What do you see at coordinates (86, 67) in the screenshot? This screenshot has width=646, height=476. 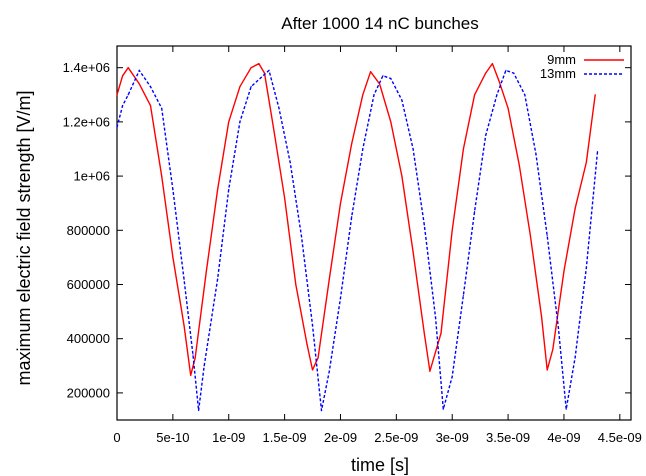 I see `y-tick-label: 1.4e+06` at bounding box center [86, 67].